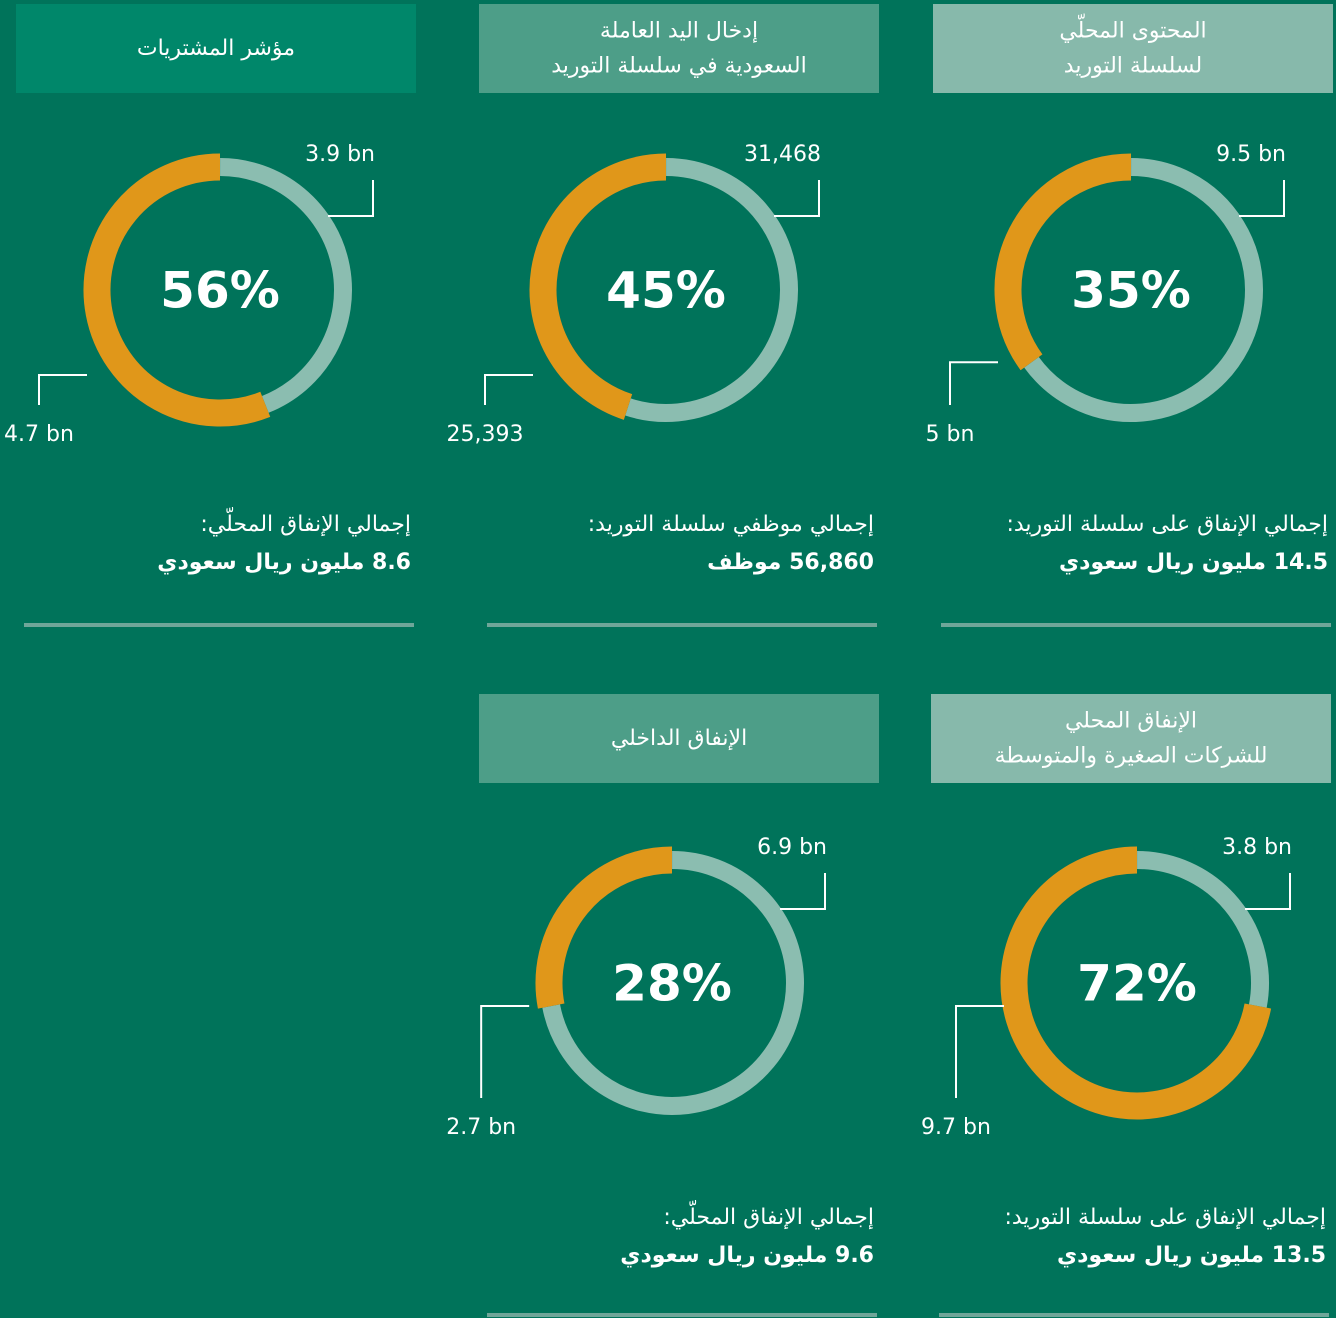  I want to click on value-label: 9.5 bn, so click(1251, 154).